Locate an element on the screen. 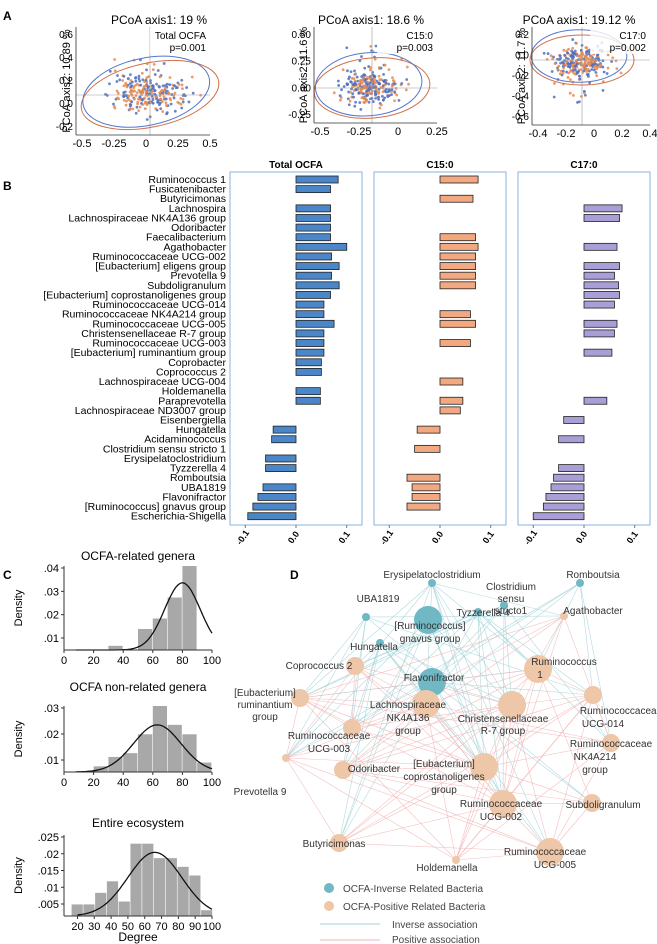 This screenshot has height=944, width=657. genus-label: Odoribacter is located at coordinates (198, 228).